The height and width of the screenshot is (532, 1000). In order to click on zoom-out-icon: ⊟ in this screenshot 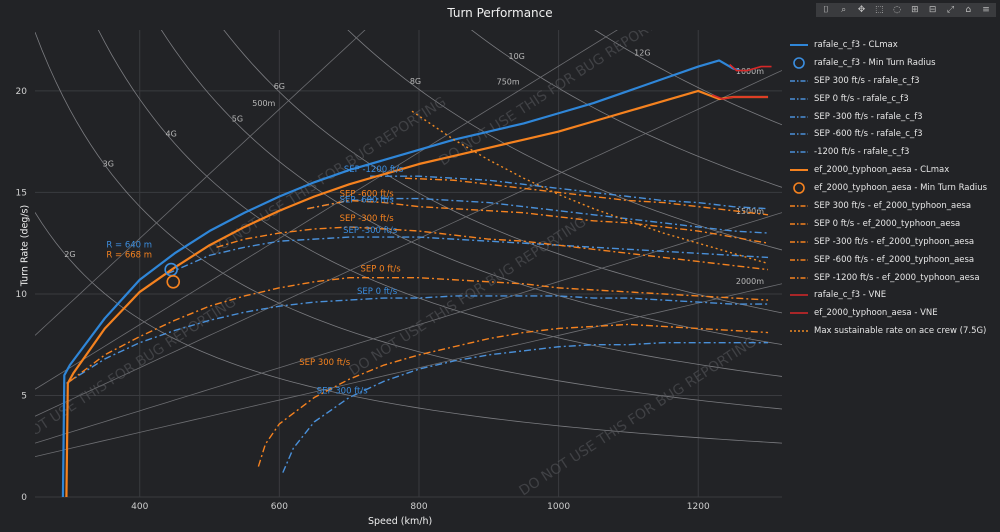, I will do `click(932, 10)`.